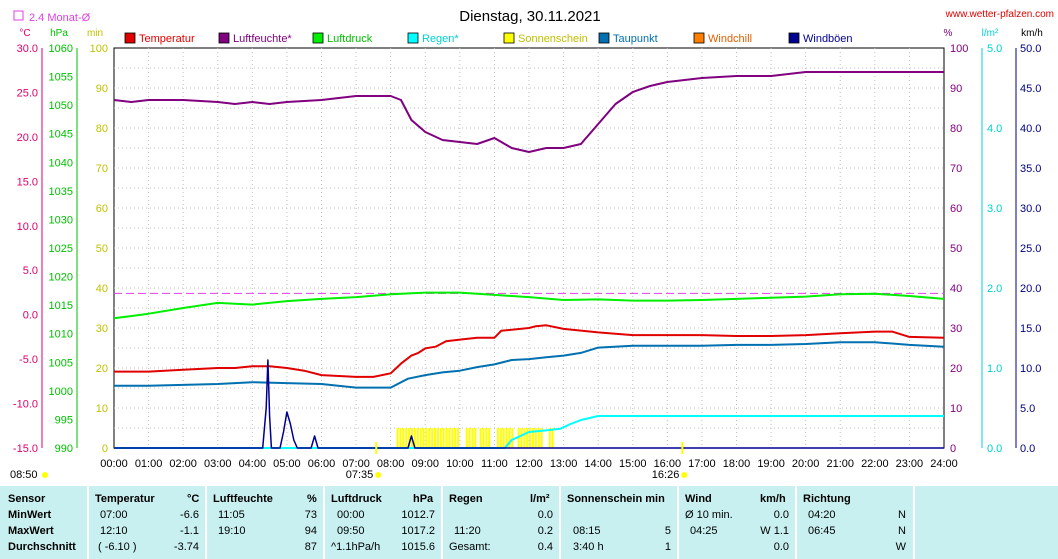 The height and width of the screenshot is (559, 1058). I want to click on axis-tick-wind: 25.0, so click(1030, 249).